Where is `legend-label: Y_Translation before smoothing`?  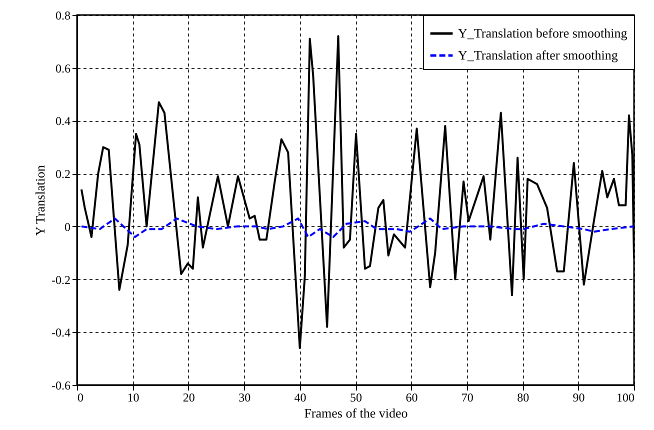
legend-label: Y_Translation before smoothing is located at coordinates (543, 33).